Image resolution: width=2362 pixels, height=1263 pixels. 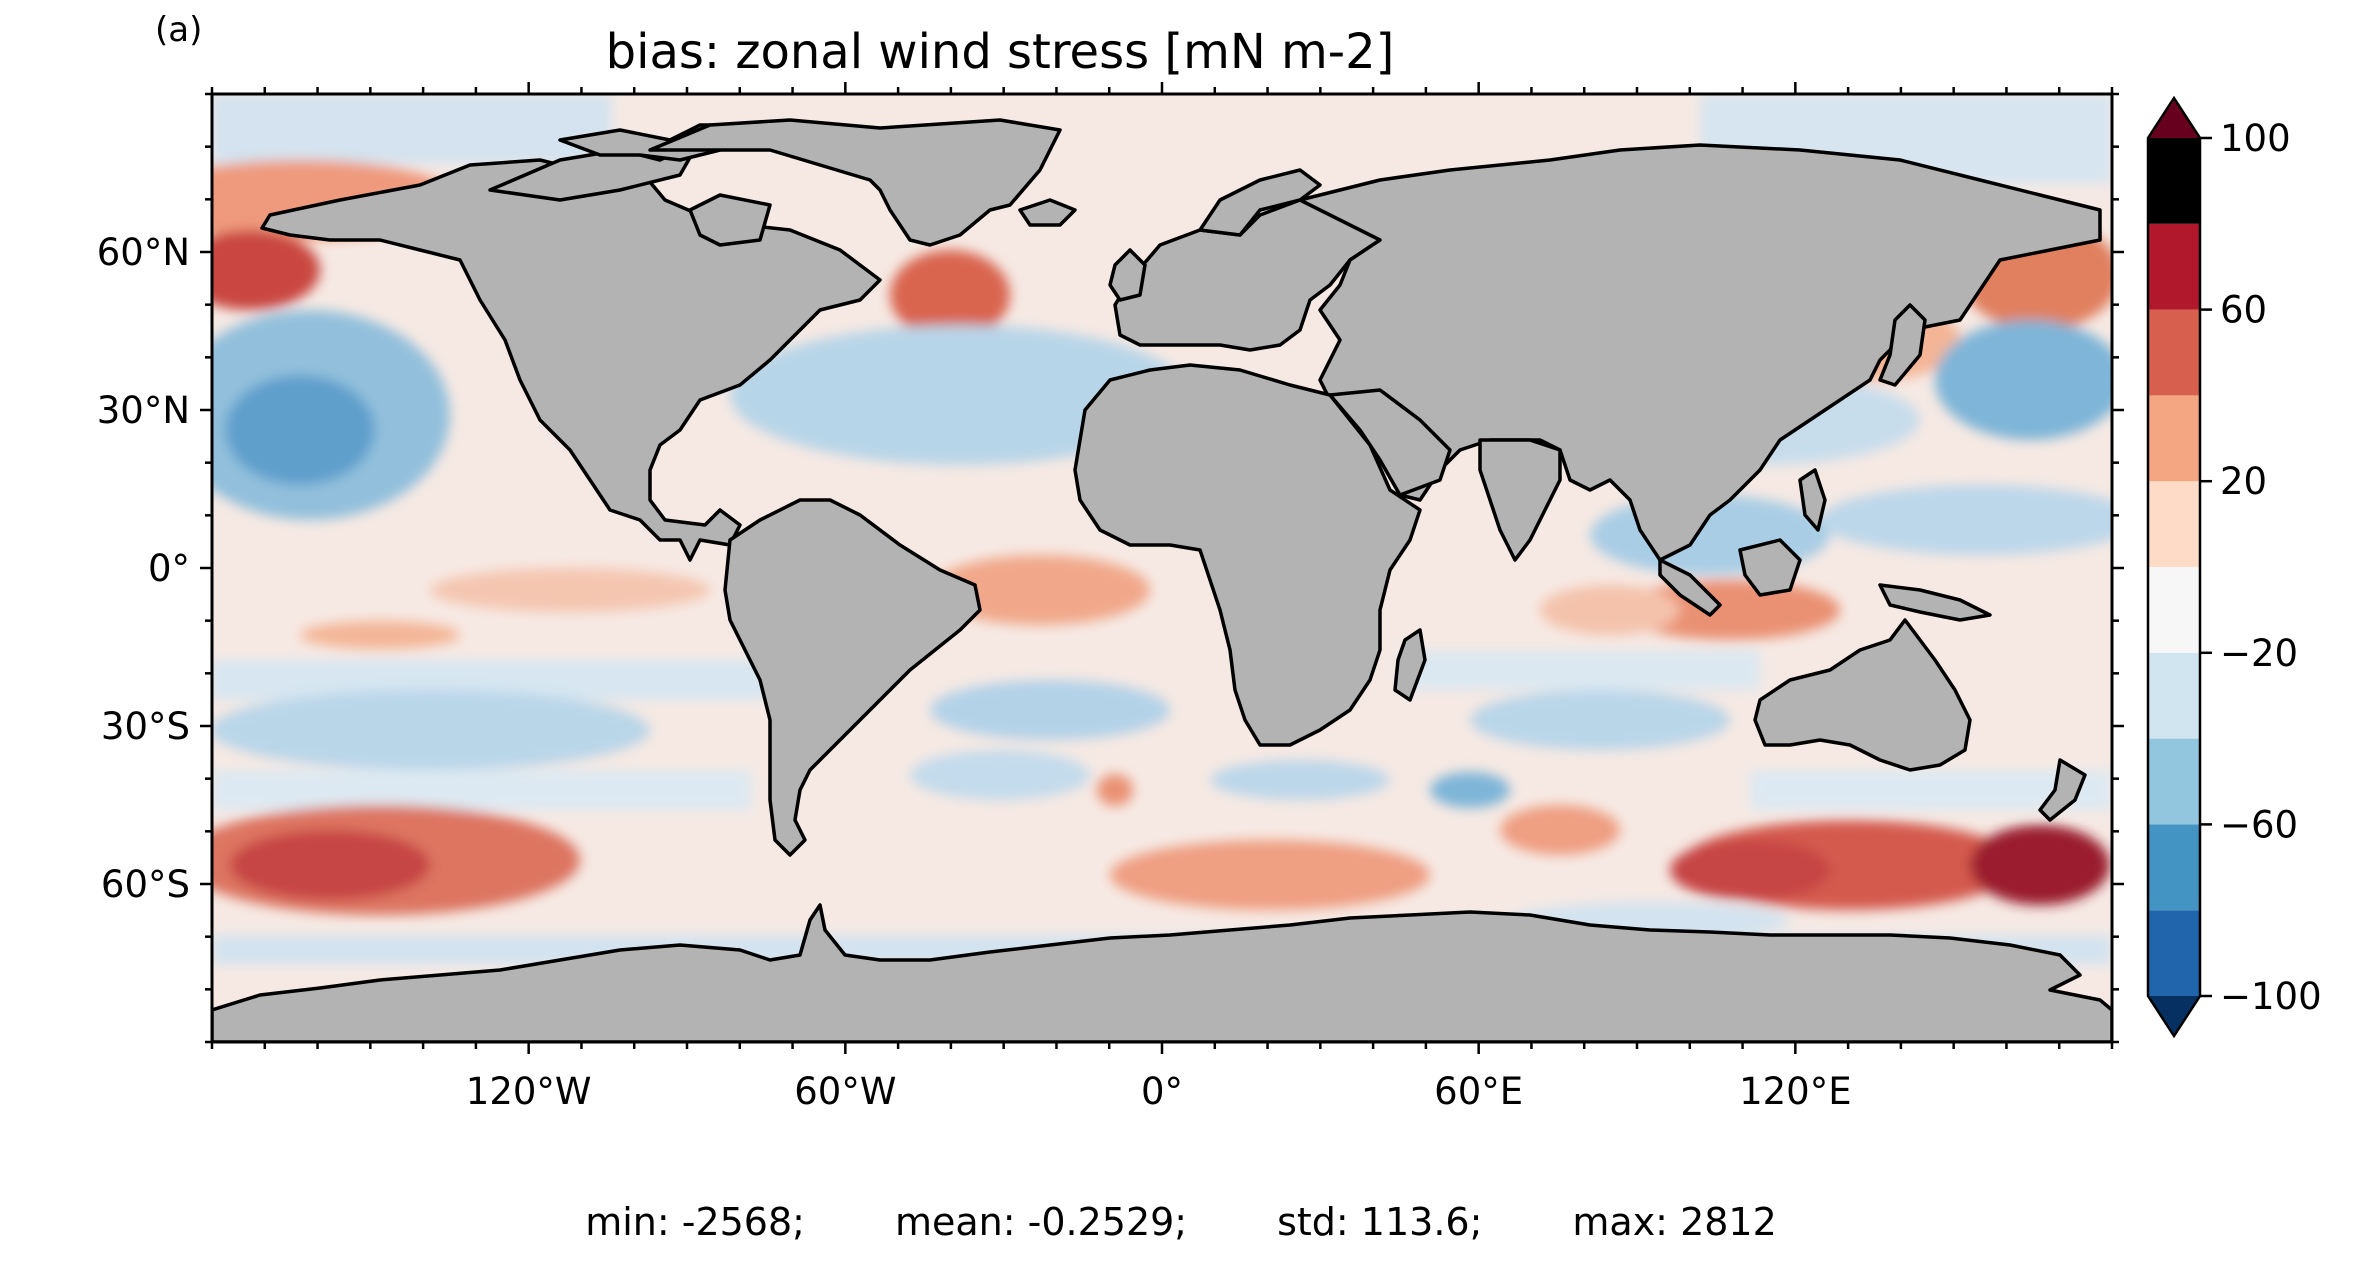 I want to click on land-baffin, so click(x=730, y=220).